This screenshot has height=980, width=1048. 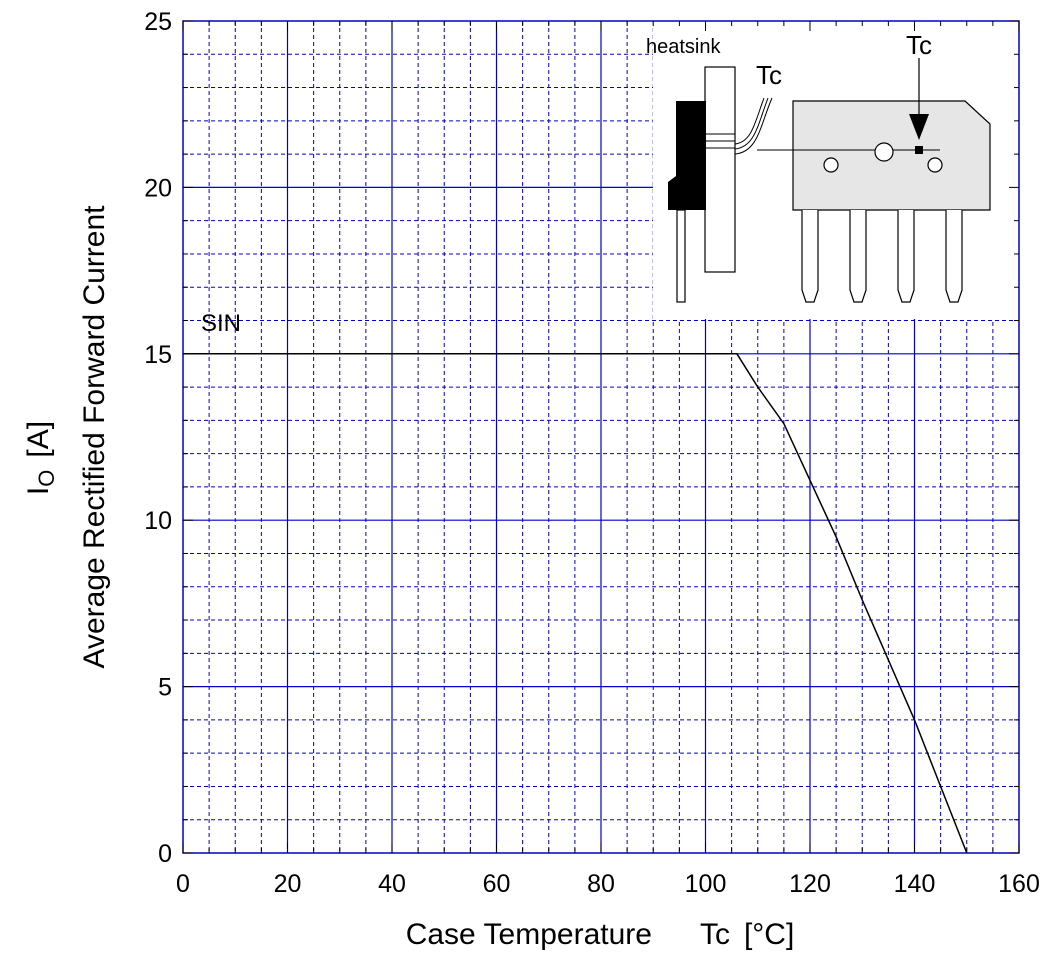 What do you see at coordinates (706, 884) in the screenshot?
I see `x-tick-label: 100` at bounding box center [706, 884].